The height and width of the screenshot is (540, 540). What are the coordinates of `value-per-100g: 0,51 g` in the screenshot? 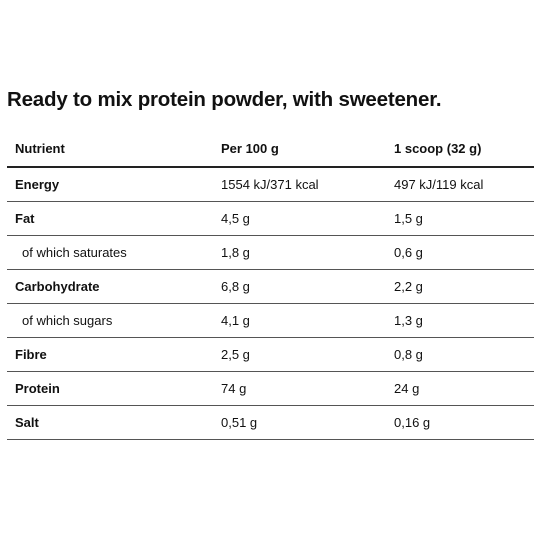 It's located at (307, 422).